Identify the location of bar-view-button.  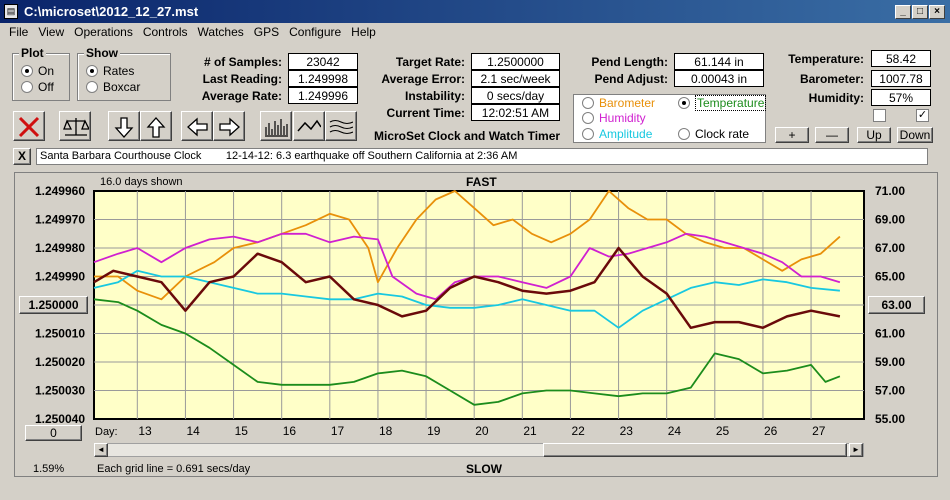
(276, 126).